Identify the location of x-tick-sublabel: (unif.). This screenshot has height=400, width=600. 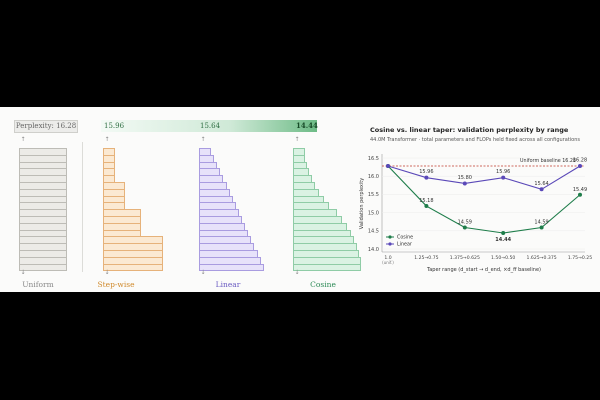
(388, 262).